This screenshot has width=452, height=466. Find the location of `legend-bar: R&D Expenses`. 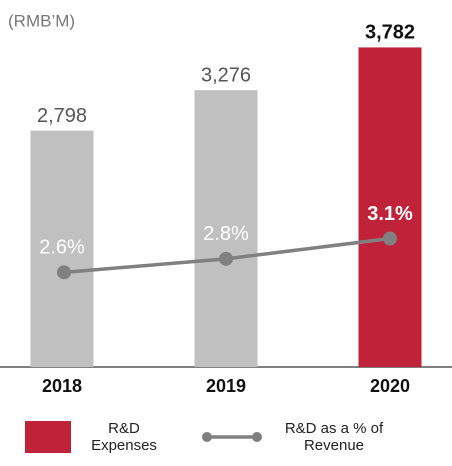

legend-bar: R&D Expenses is located at coordinates (96, 437).